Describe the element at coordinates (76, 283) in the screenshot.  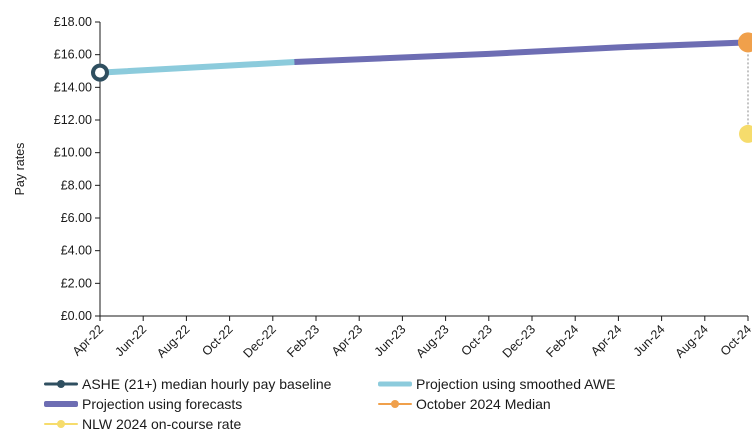
I see `y-tick-label: £2.00` at that location.